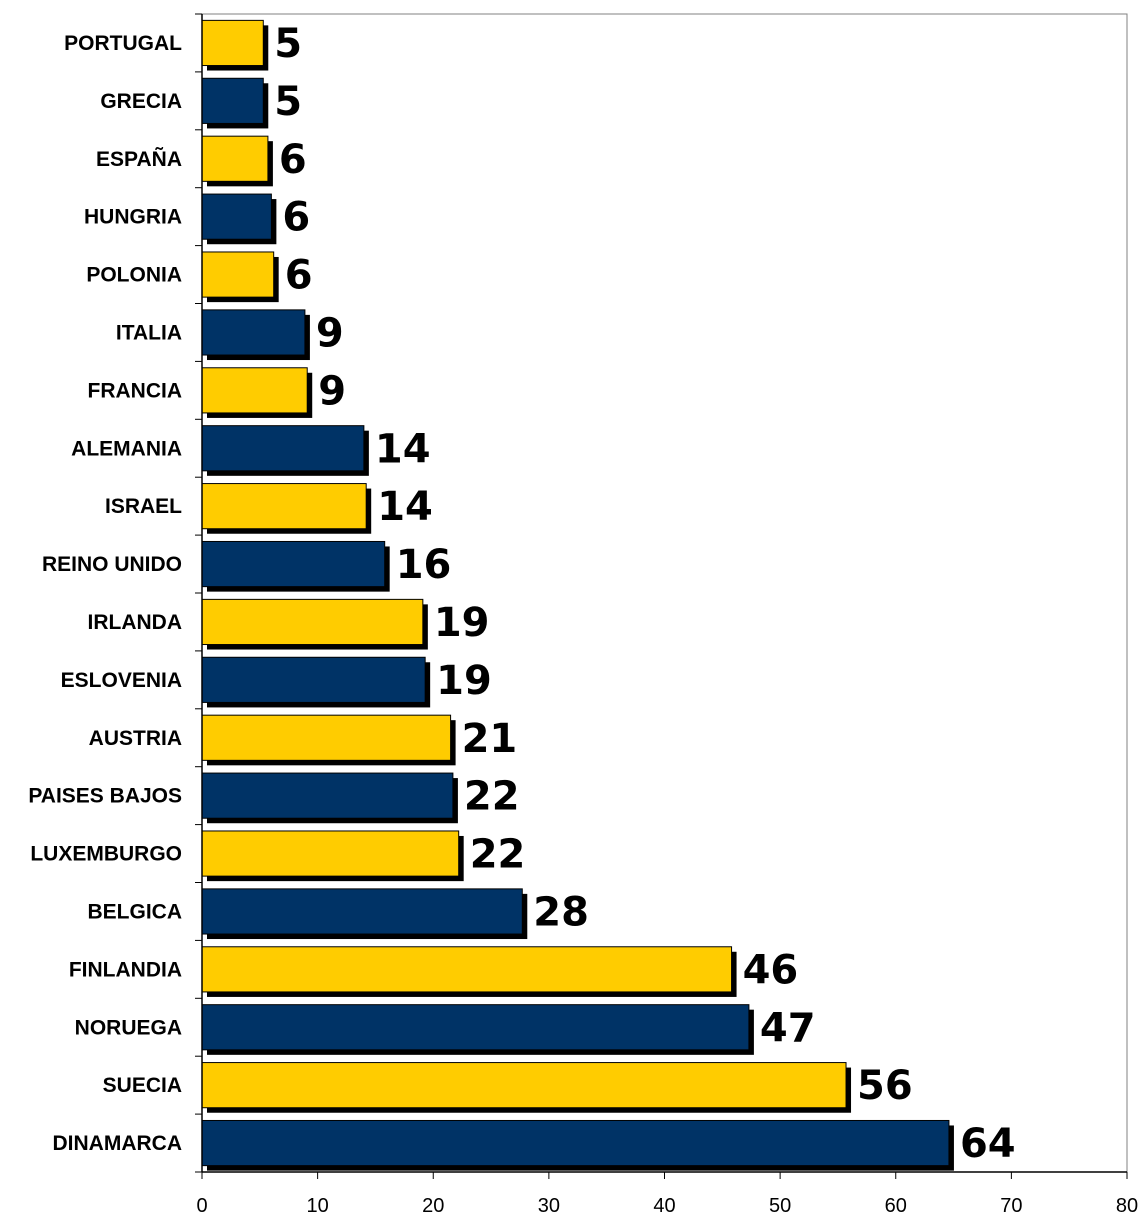 The width and height of the screenshot is (1140, 1224). I want to click on category-label: PORTUGAL, so click(123, 43).